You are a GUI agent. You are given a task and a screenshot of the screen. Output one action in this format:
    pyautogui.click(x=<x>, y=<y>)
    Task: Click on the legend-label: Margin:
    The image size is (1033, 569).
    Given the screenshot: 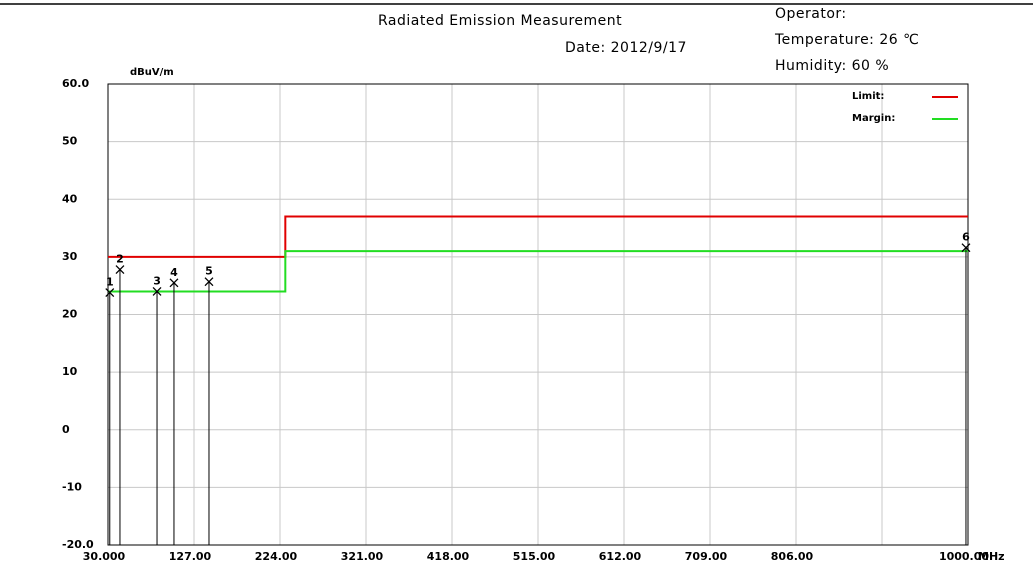 What is the action you would take?
    pyautogui.click(x=873, y=118)
    